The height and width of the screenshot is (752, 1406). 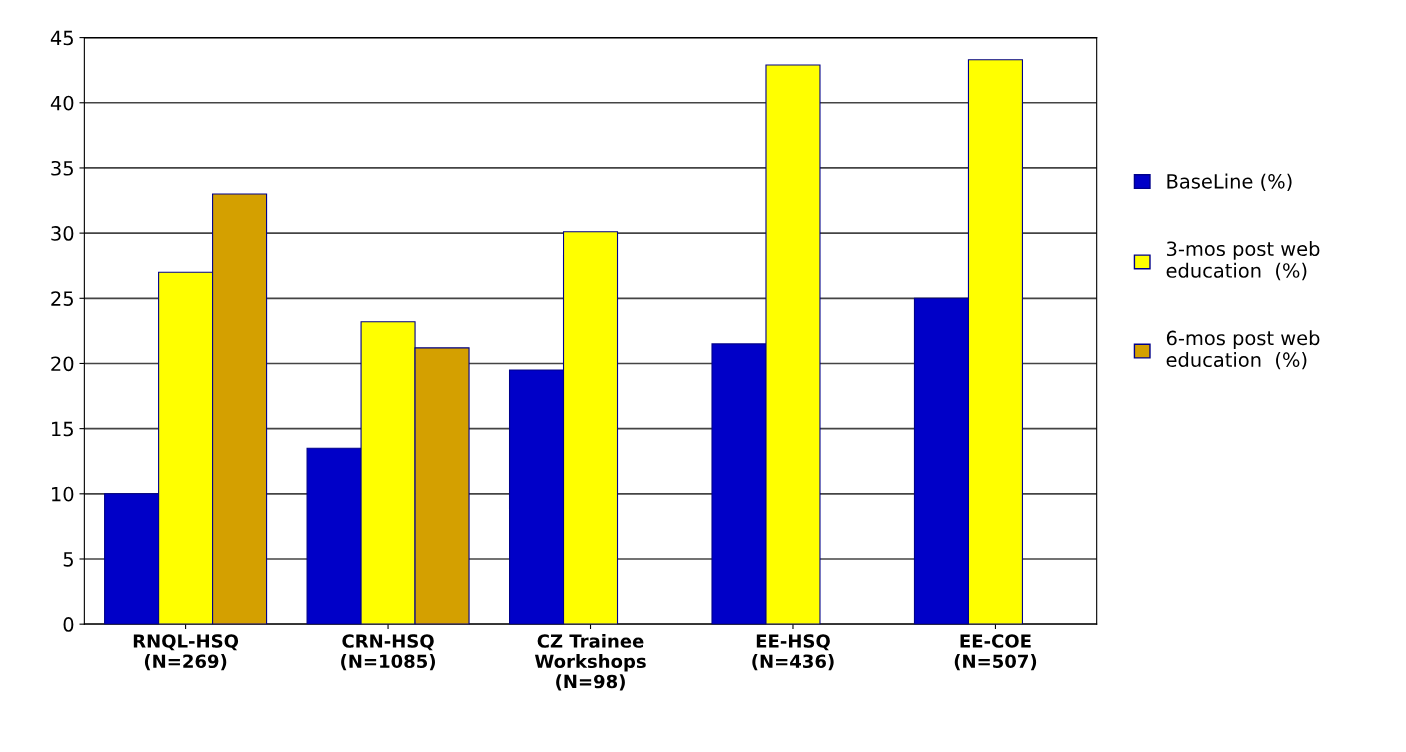 What do you see at coordinates (62, 298) in the screenshot?
I see `y-tick-label: 25` at bounding box center [62, 298].